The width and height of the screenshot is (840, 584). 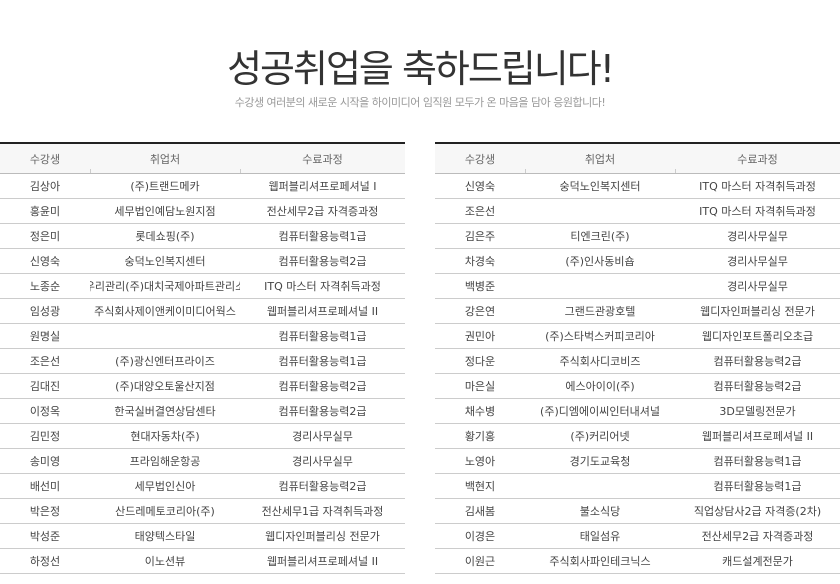 I want to click on table-row: 채수병 (주)디엠에이씨인터내셔널 3D모델링전문가, so click(x=637, y=411).